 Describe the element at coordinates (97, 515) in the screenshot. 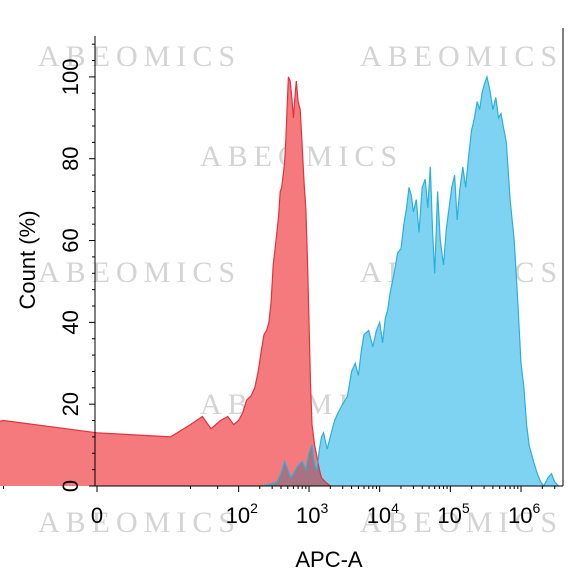

I see `x-tick-label: 0` at that location.